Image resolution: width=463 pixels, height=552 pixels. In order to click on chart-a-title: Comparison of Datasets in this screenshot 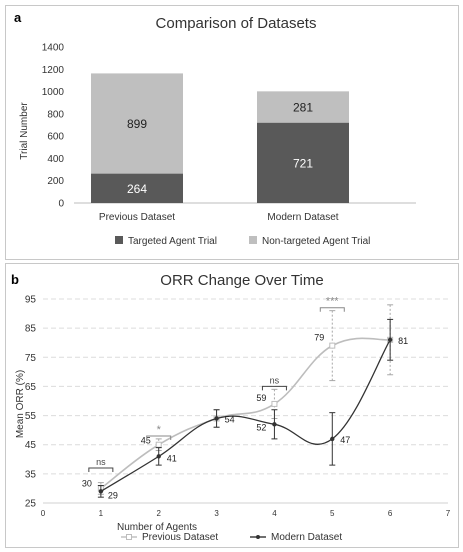, I will do `click(236, 23)`.